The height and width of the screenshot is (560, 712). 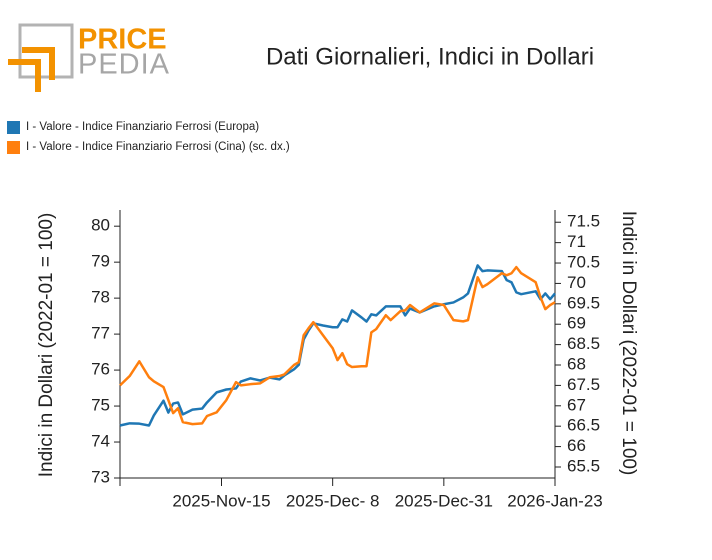 I want to click on y2-tick-label: 67.5, so click(x=583, y=384).